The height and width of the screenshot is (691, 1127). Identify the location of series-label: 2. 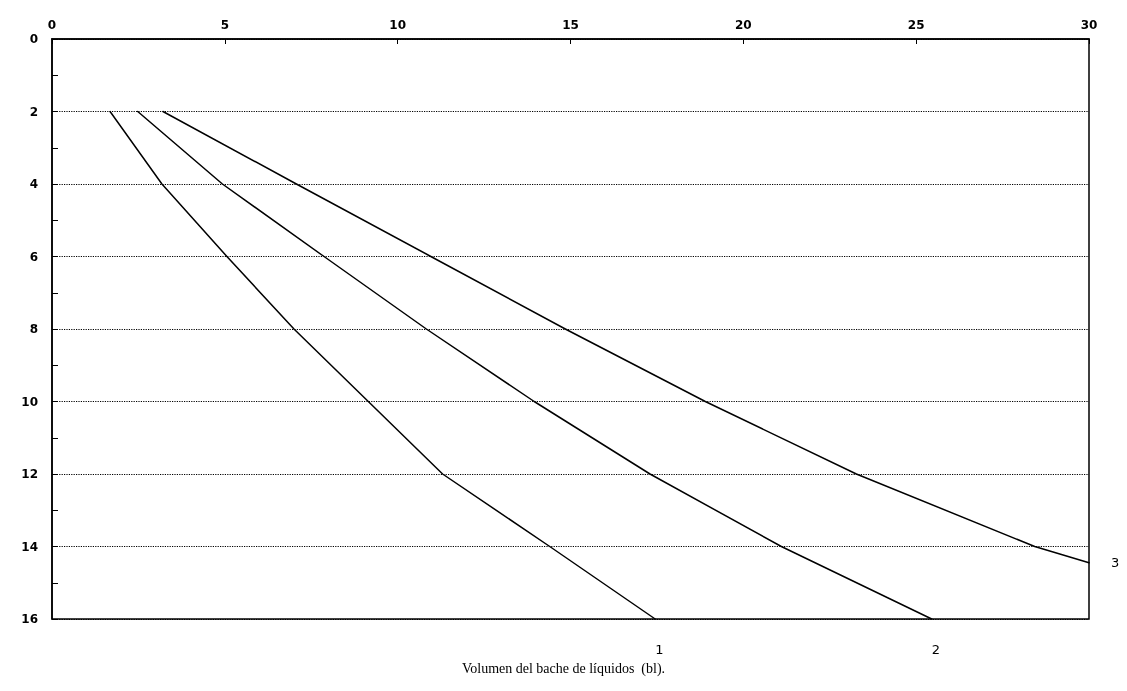
(935, 649).